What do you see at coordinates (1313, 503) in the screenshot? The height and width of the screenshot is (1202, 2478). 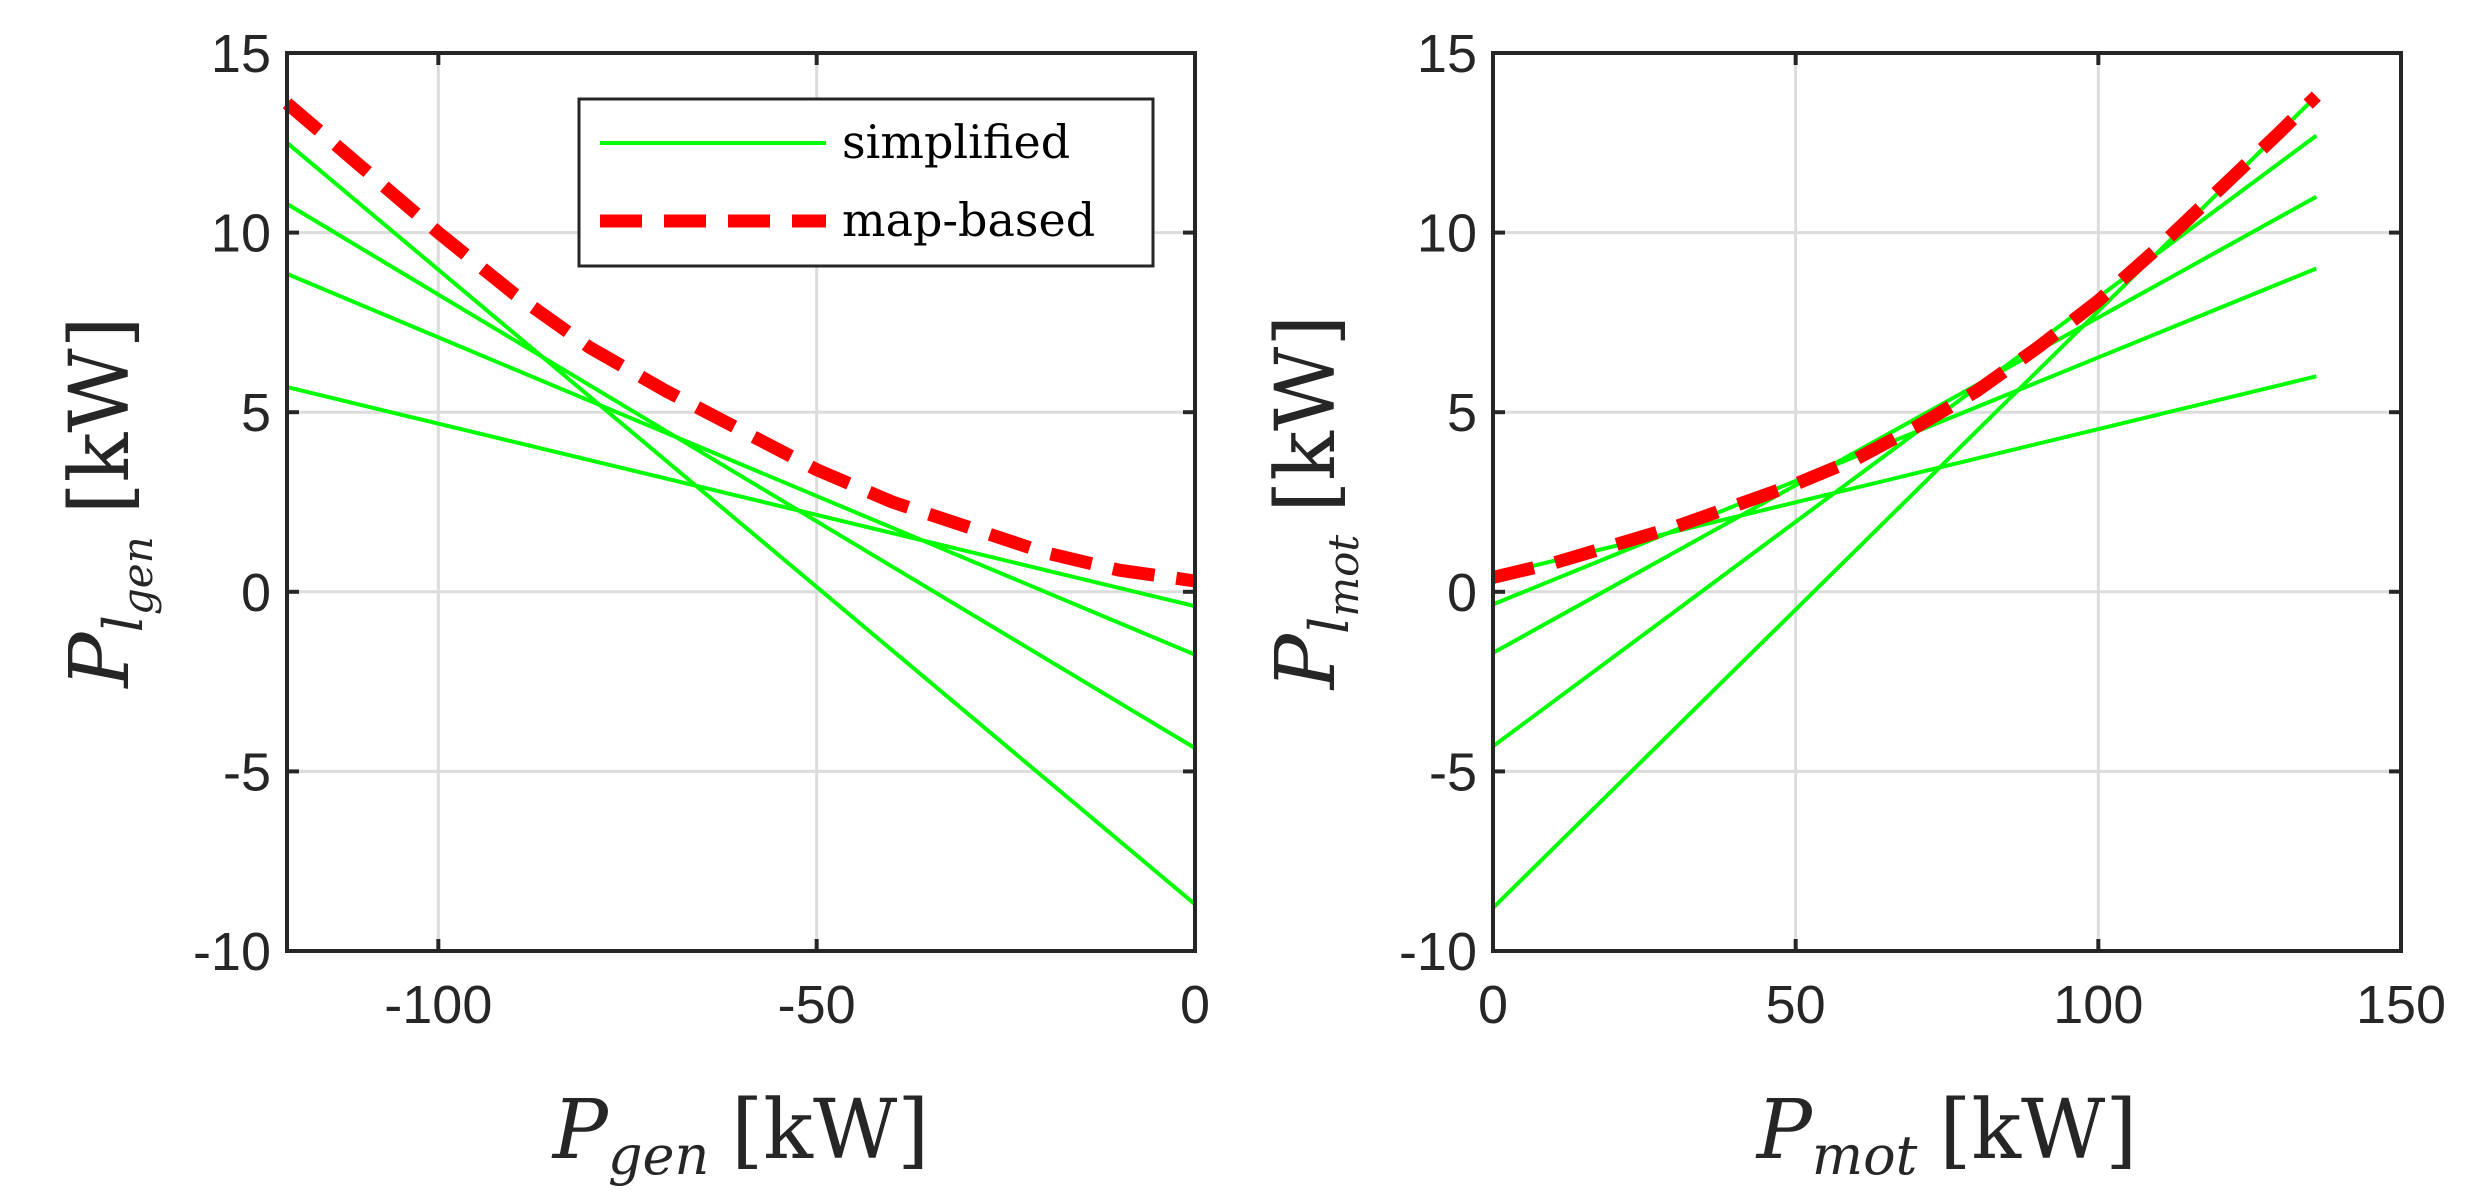 I see `motor-y-axis-label: Plmot[kW]` at bounding box center [1313, 503].